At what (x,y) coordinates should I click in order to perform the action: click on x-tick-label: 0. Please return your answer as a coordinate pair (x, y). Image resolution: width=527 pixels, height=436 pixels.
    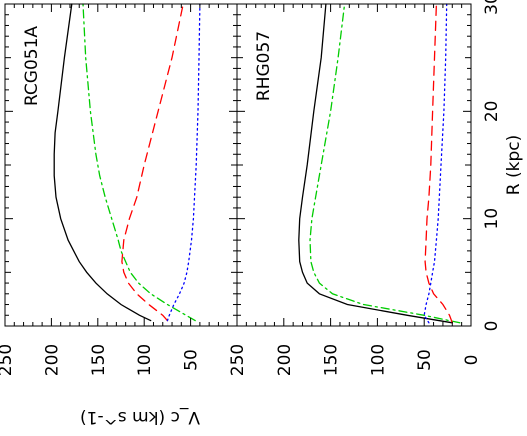
    Looking at the image, I should click on (492, 326).